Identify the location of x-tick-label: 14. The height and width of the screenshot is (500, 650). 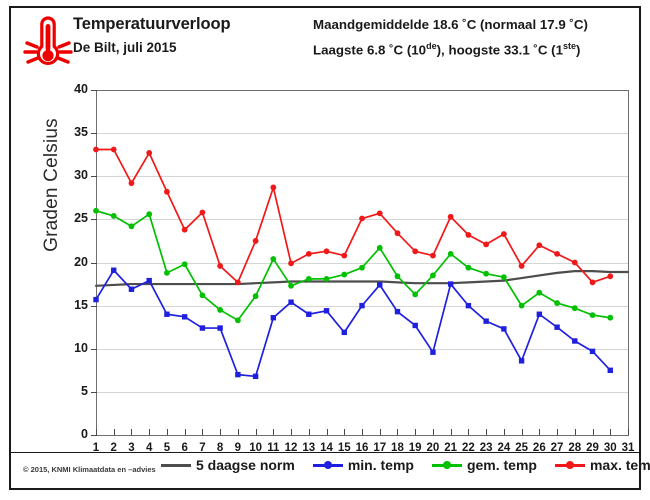
(326, 448).